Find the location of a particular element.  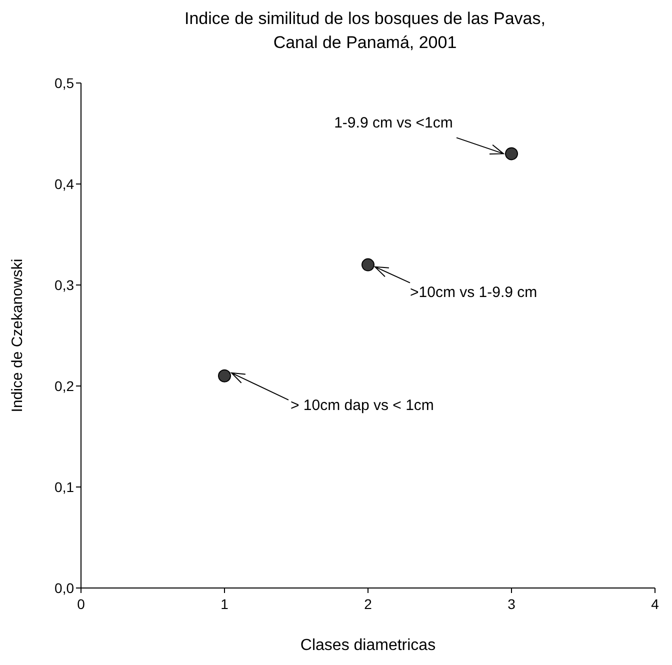

annotation: > 10cm dap vs < 1cm is located at coordinates (362, 405).